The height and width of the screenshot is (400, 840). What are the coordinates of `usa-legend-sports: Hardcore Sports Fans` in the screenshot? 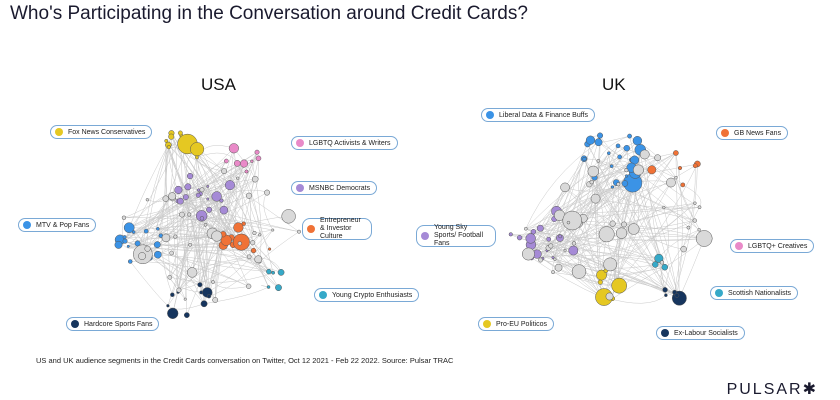 It's located at (113, 324).